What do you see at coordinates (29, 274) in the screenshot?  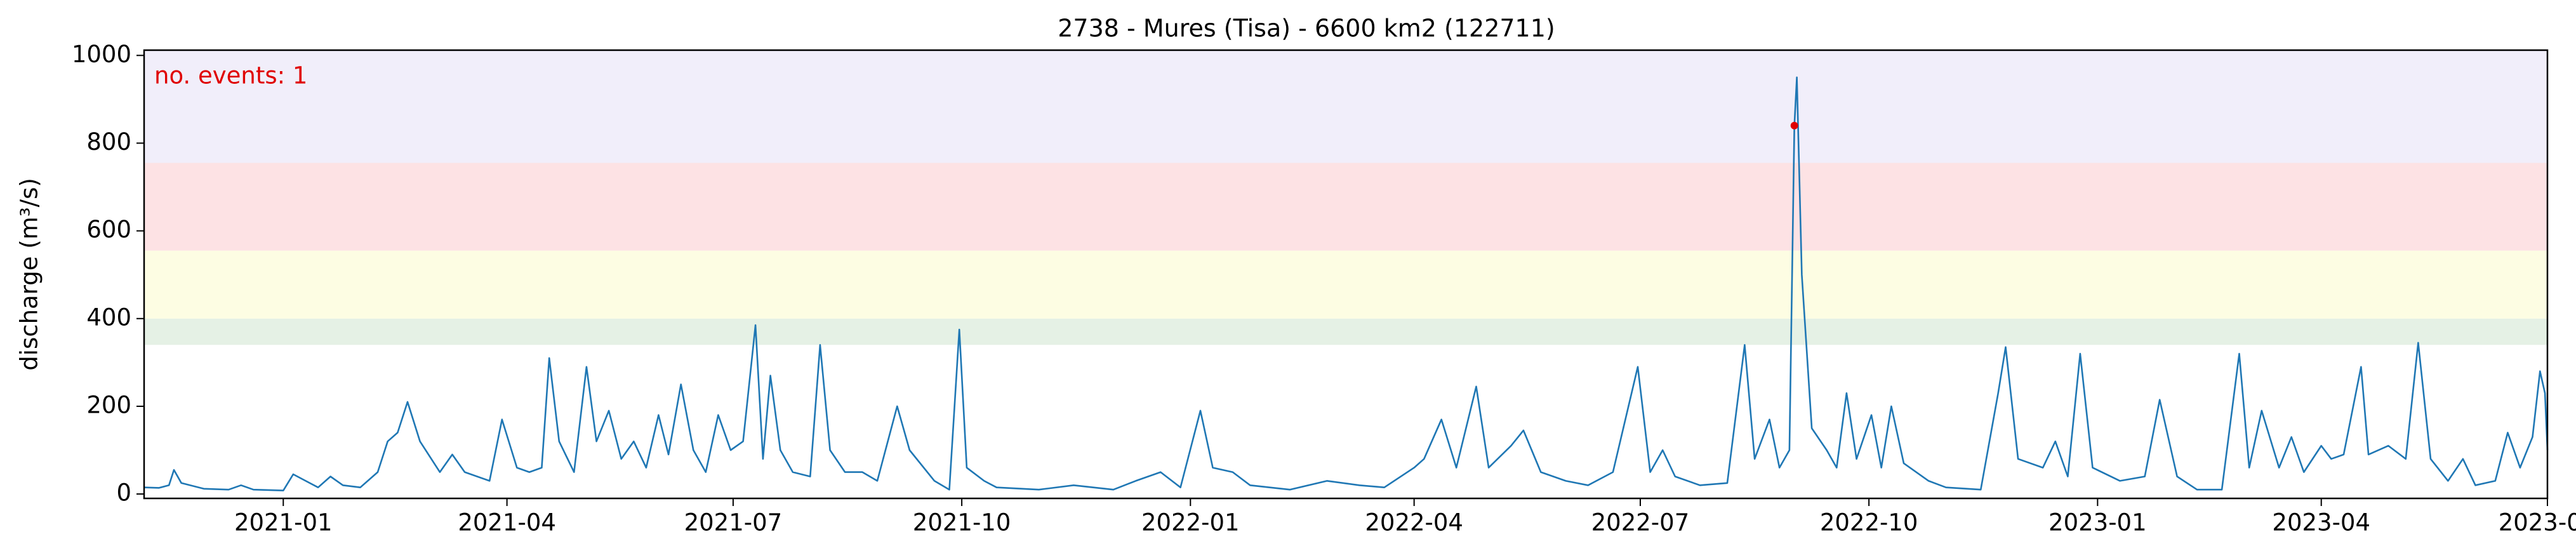 I see `y-axis-label: discharge (m³/s)` at bounding box center [29, 274].